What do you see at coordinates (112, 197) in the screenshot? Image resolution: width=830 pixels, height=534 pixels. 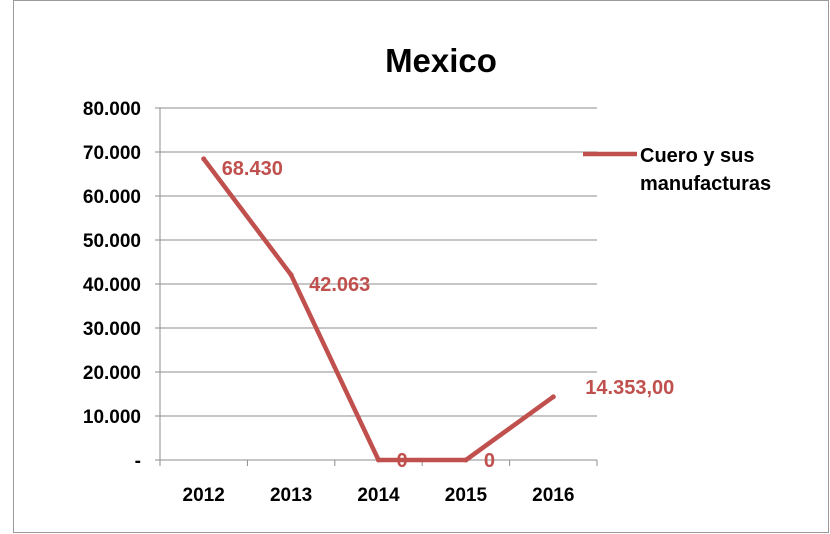 I see `y-tick-label: 60.000` at bounding box center [112, 197].